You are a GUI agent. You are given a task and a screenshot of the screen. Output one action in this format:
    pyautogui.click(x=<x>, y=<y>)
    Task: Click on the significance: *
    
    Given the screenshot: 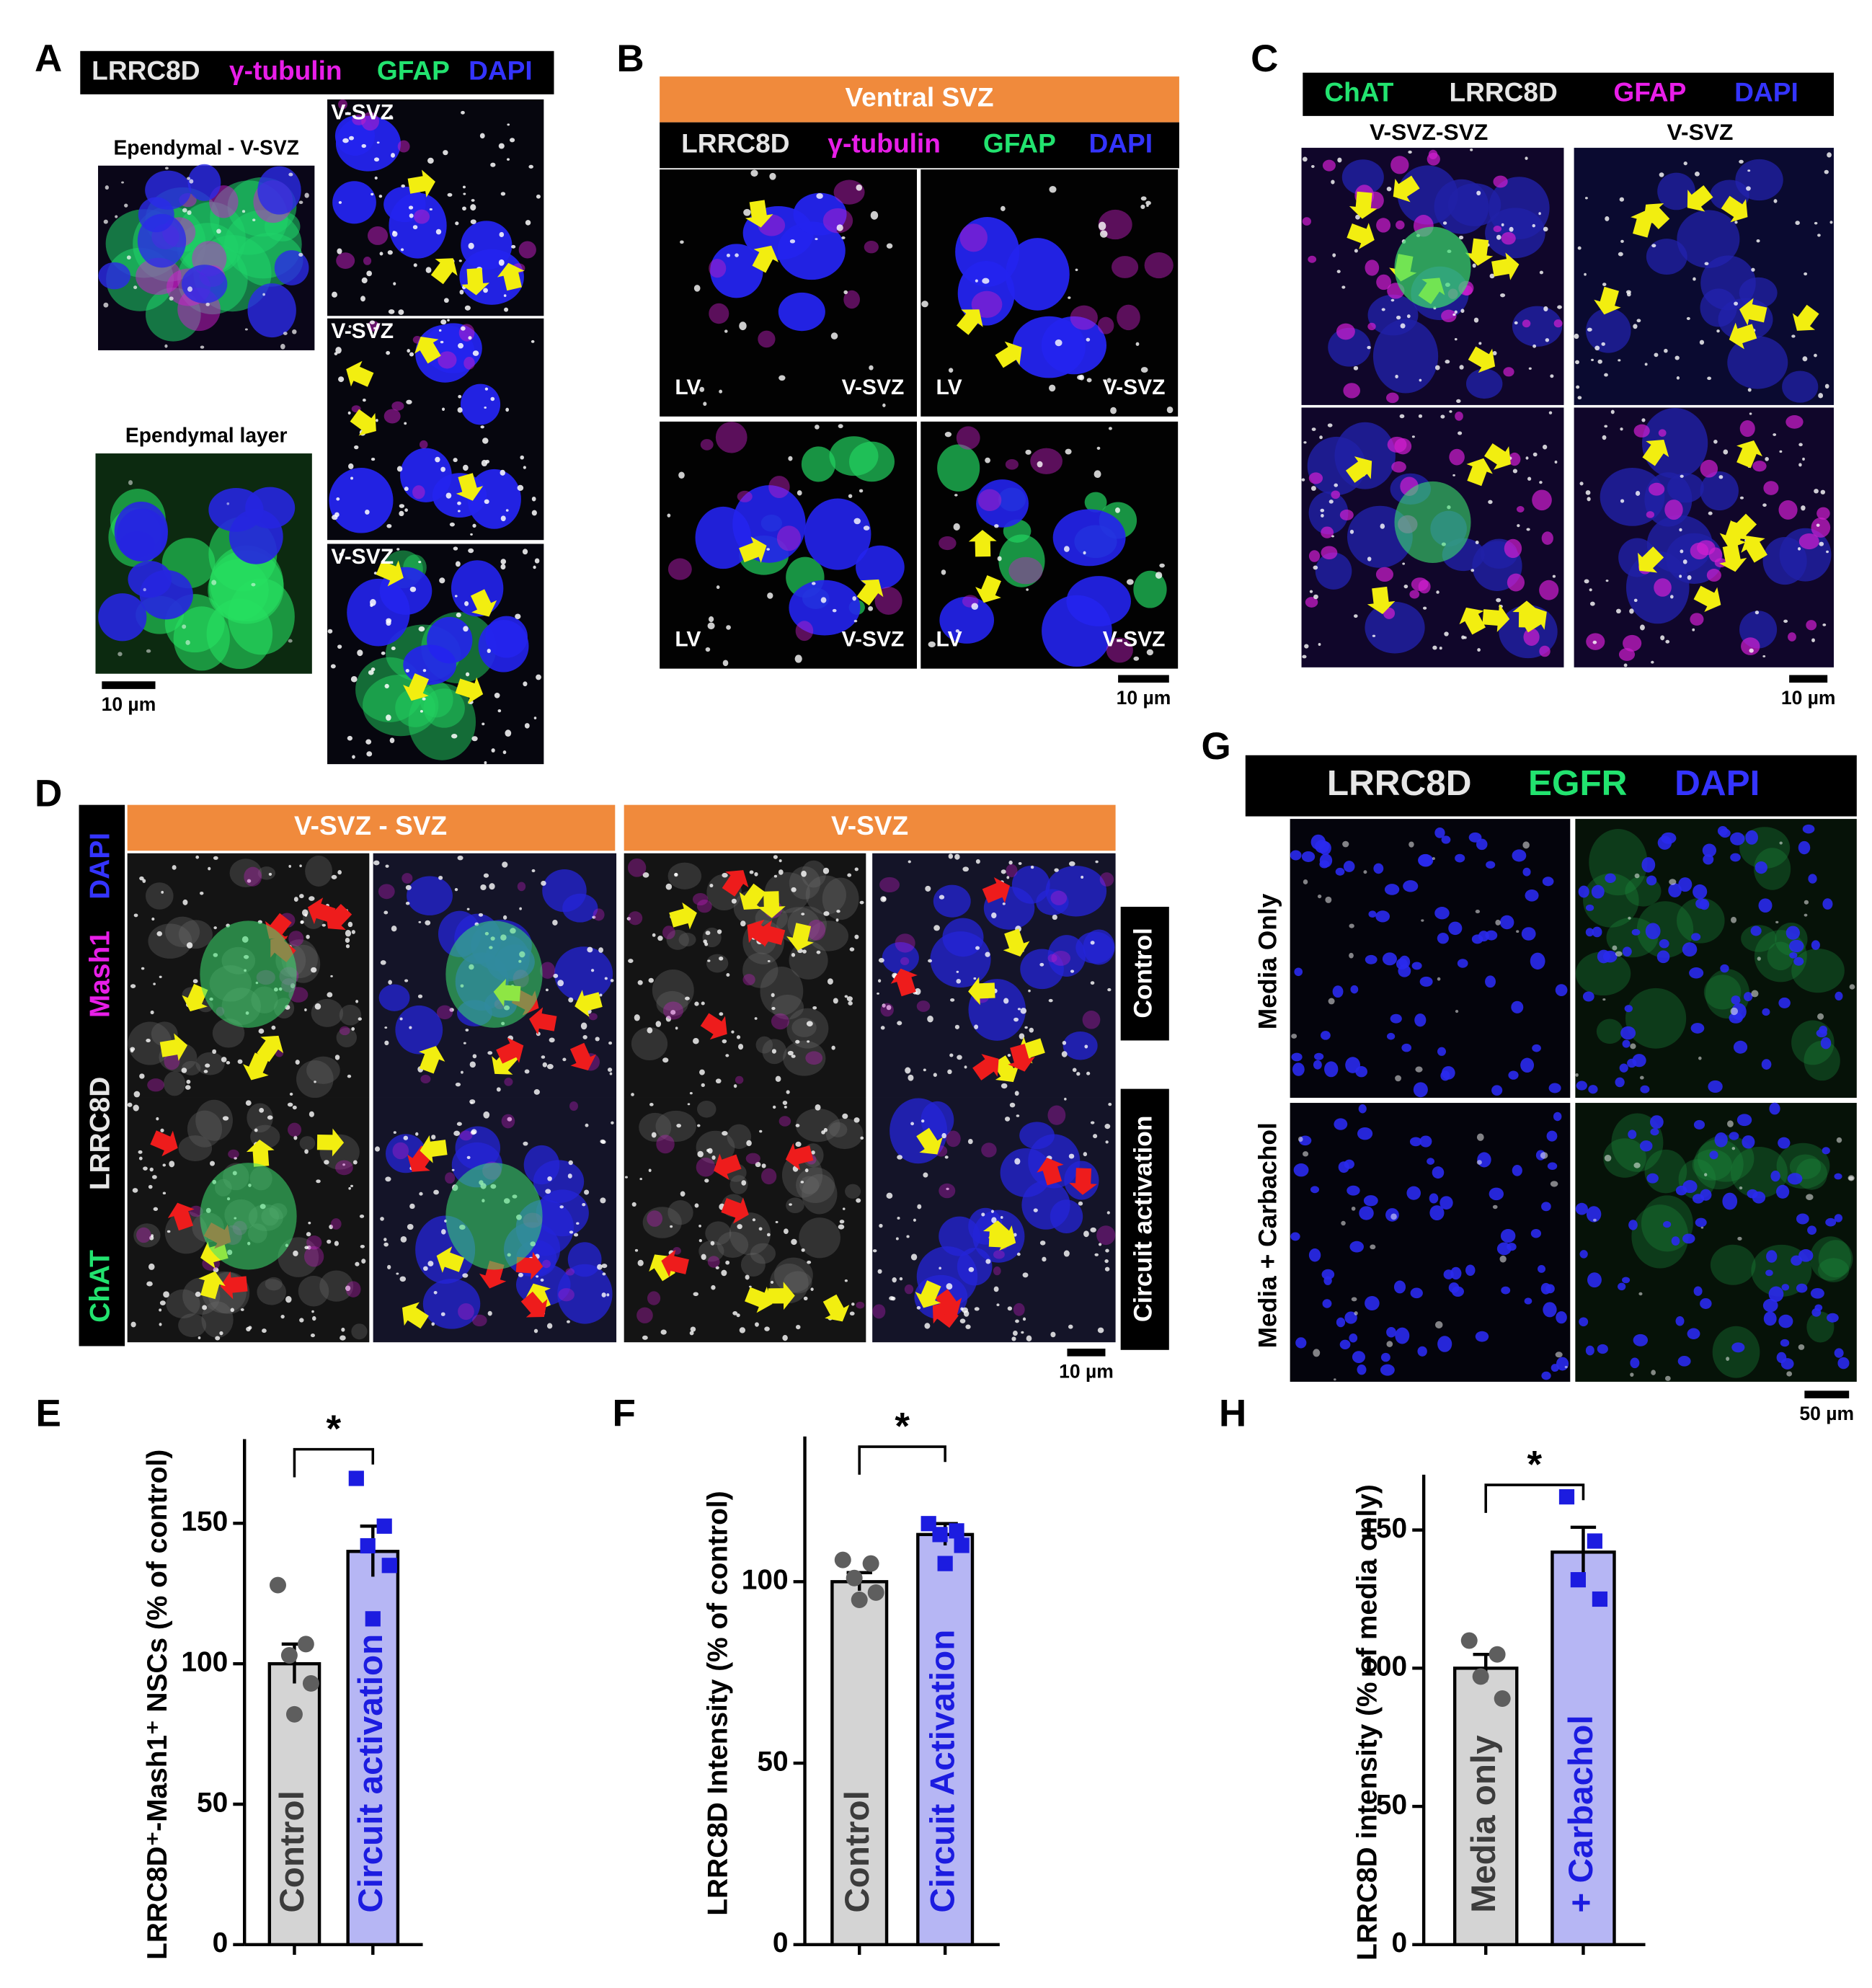 What is the action you would take?
    pyautogui.click(x=334, y=1429)
    